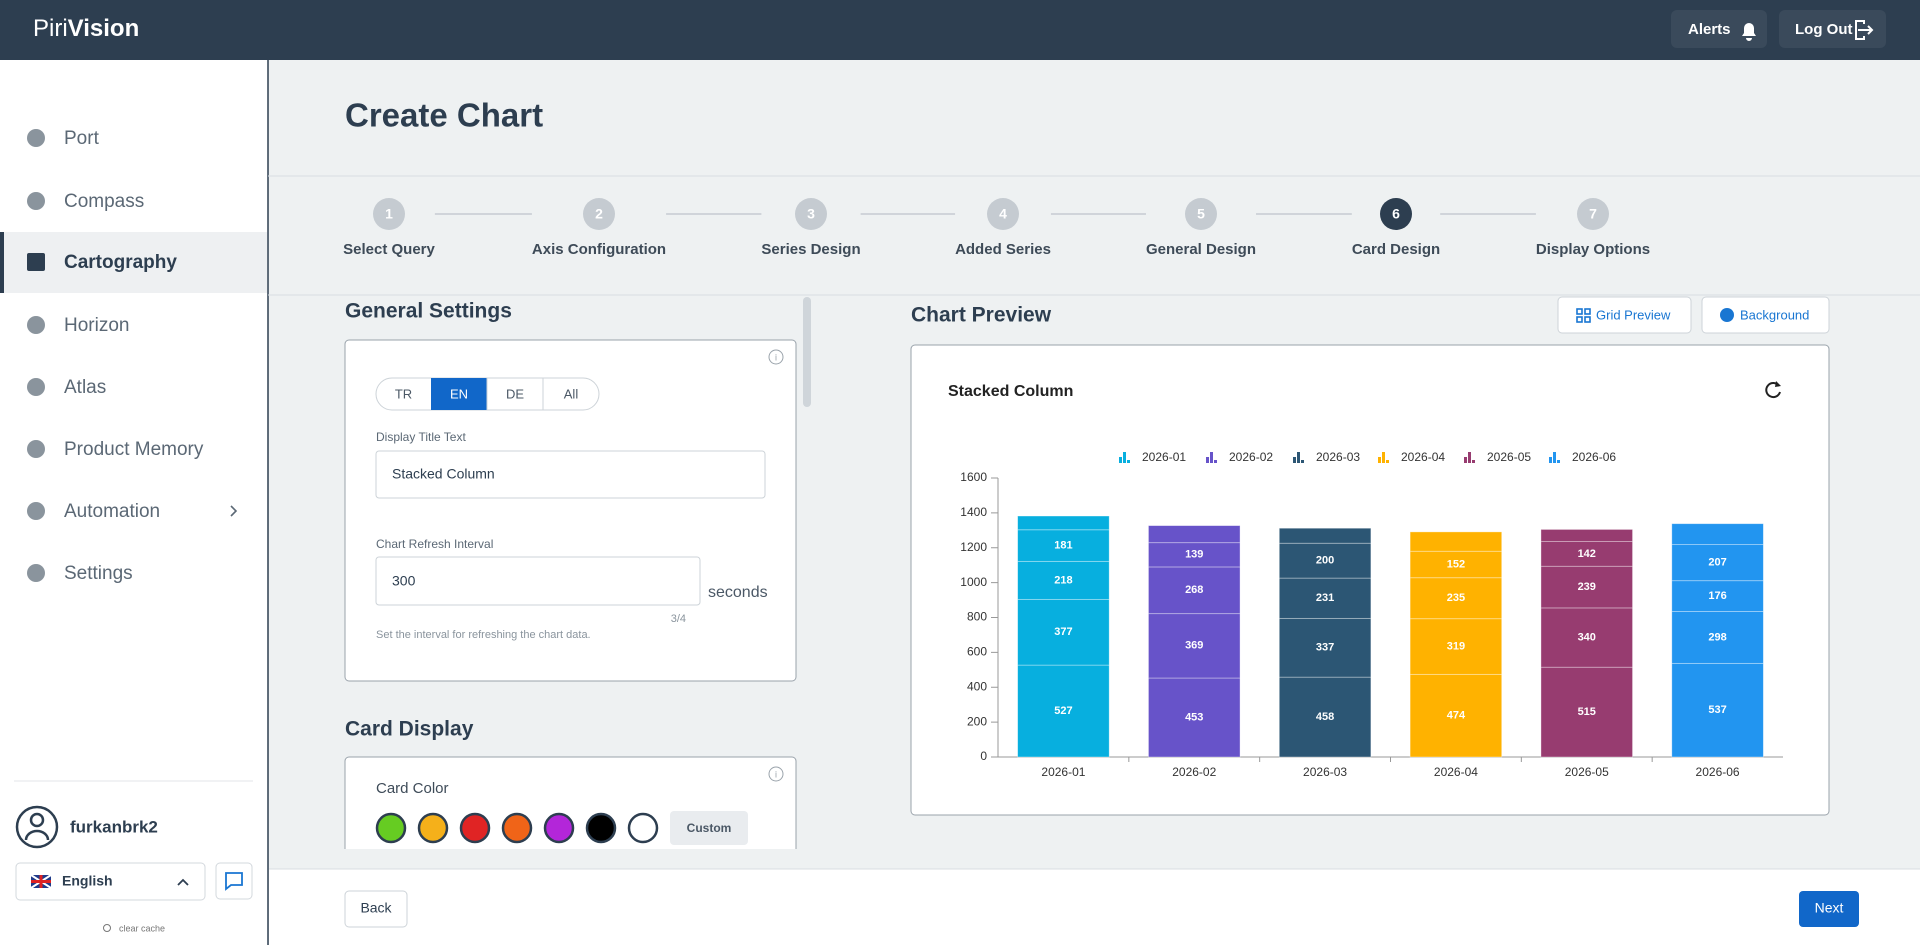 The width and height of the screenshot is (1920, 945). I want to click on next-button, so click(1829, 909).